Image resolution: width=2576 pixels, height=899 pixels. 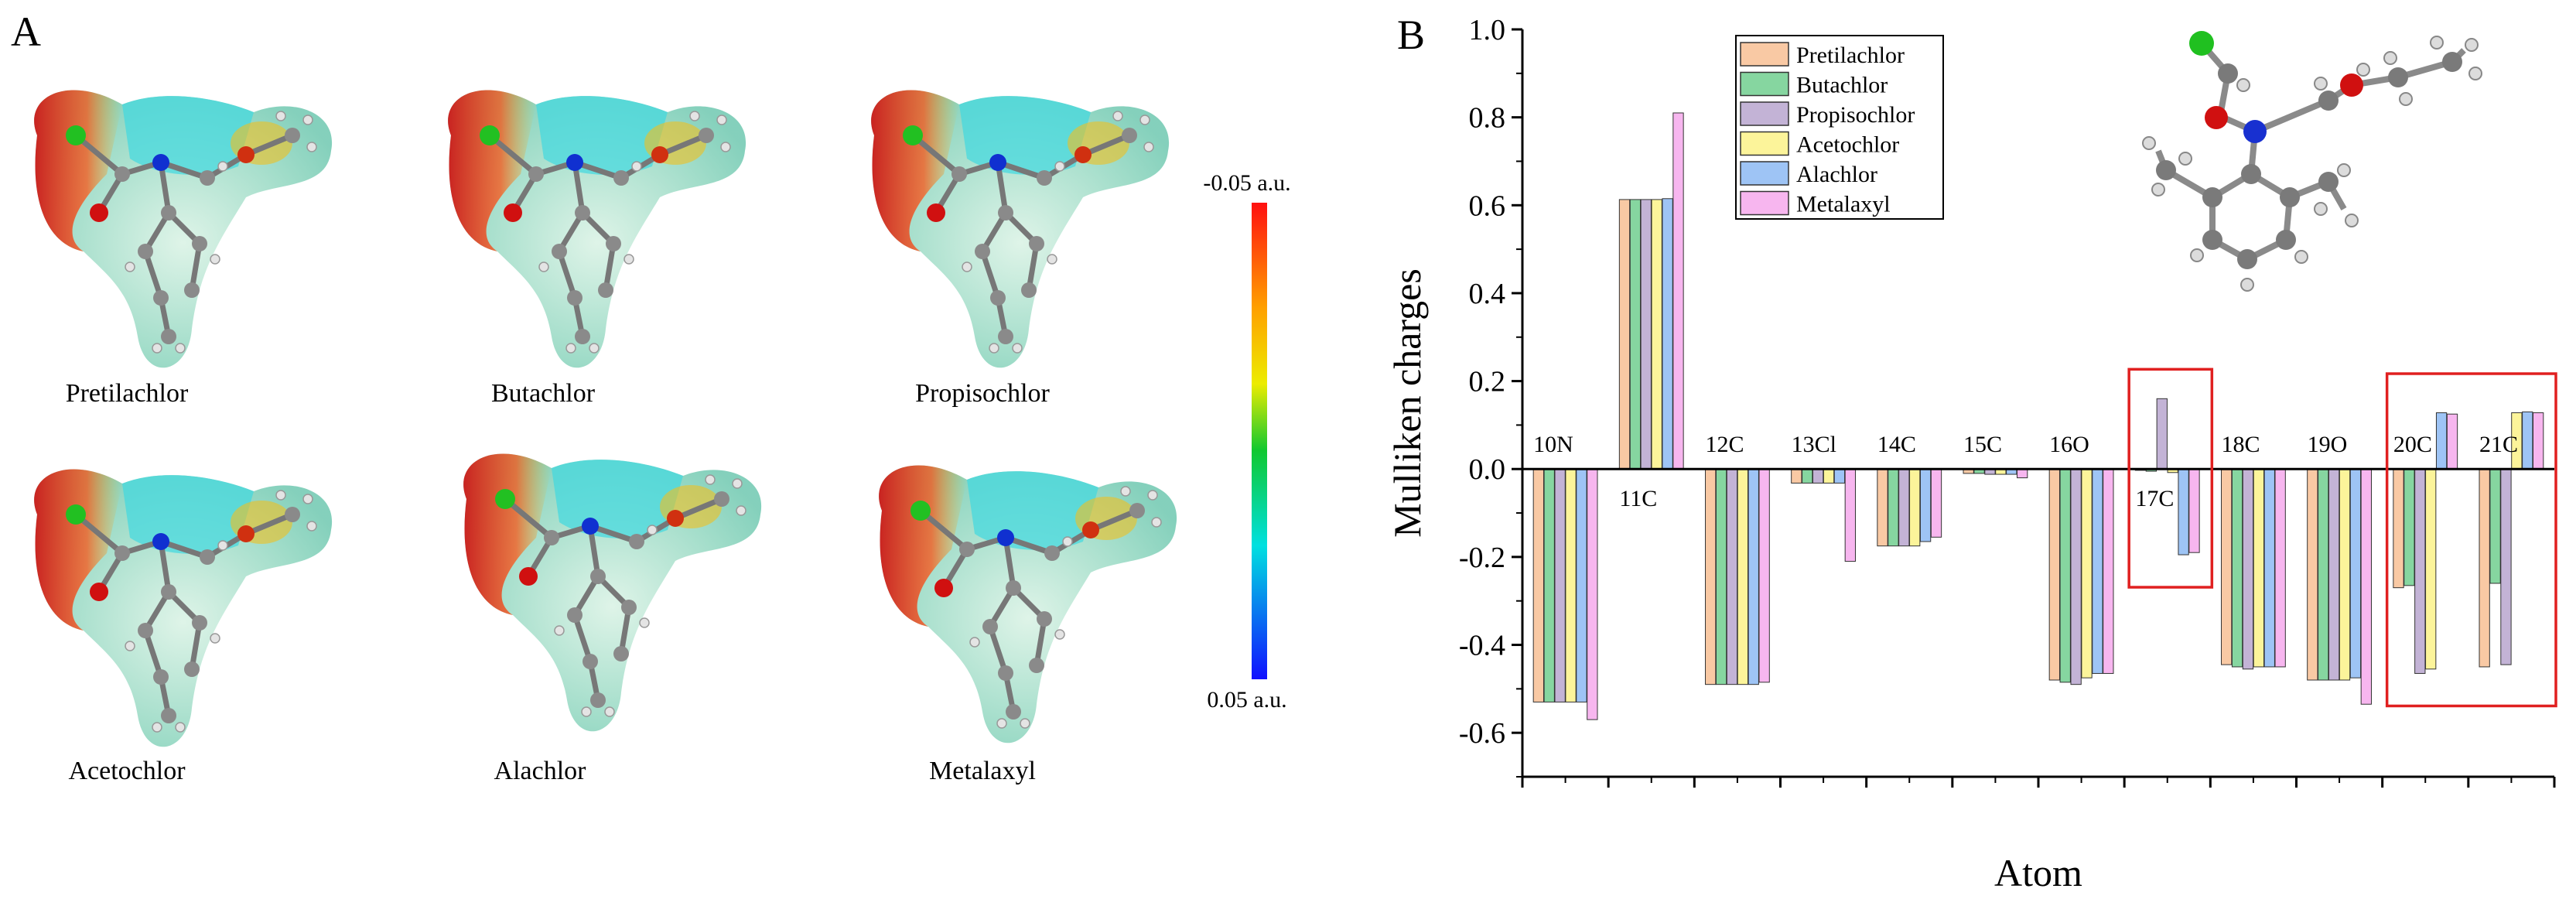 I want to click on category-label-21c: 21C, so click(x=2498, y=444).